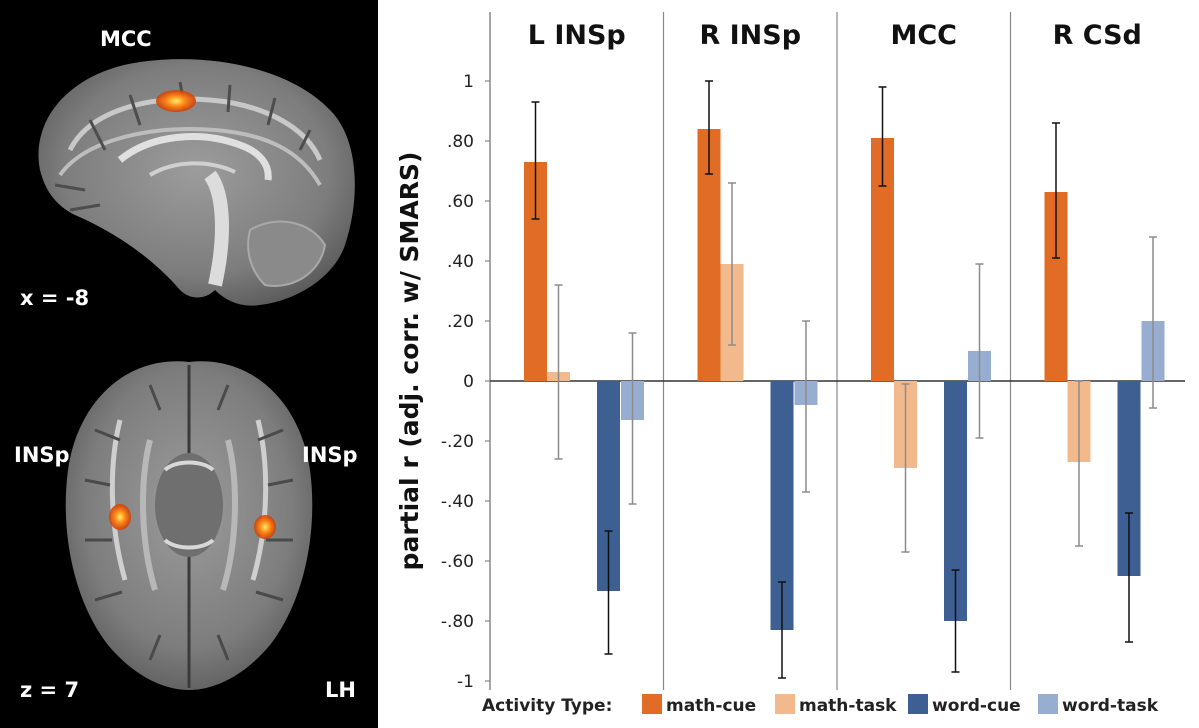 The width and height of the screenshot is (1199, 728). I want to click on left-insp-activation-blob, so click(120, 517).